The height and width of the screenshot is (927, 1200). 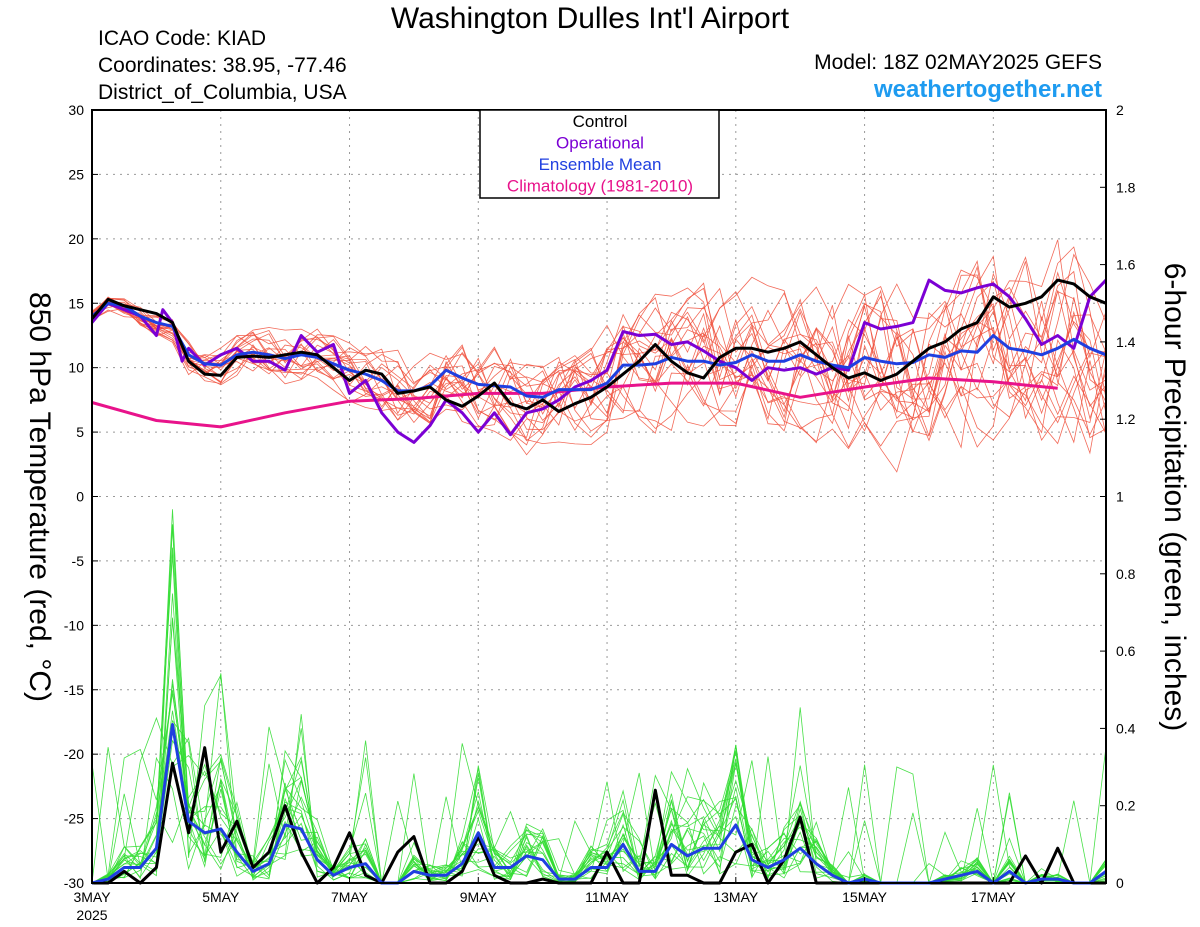 I want to click on x-tick-label: 5MAY, so click(x=221, y=897).